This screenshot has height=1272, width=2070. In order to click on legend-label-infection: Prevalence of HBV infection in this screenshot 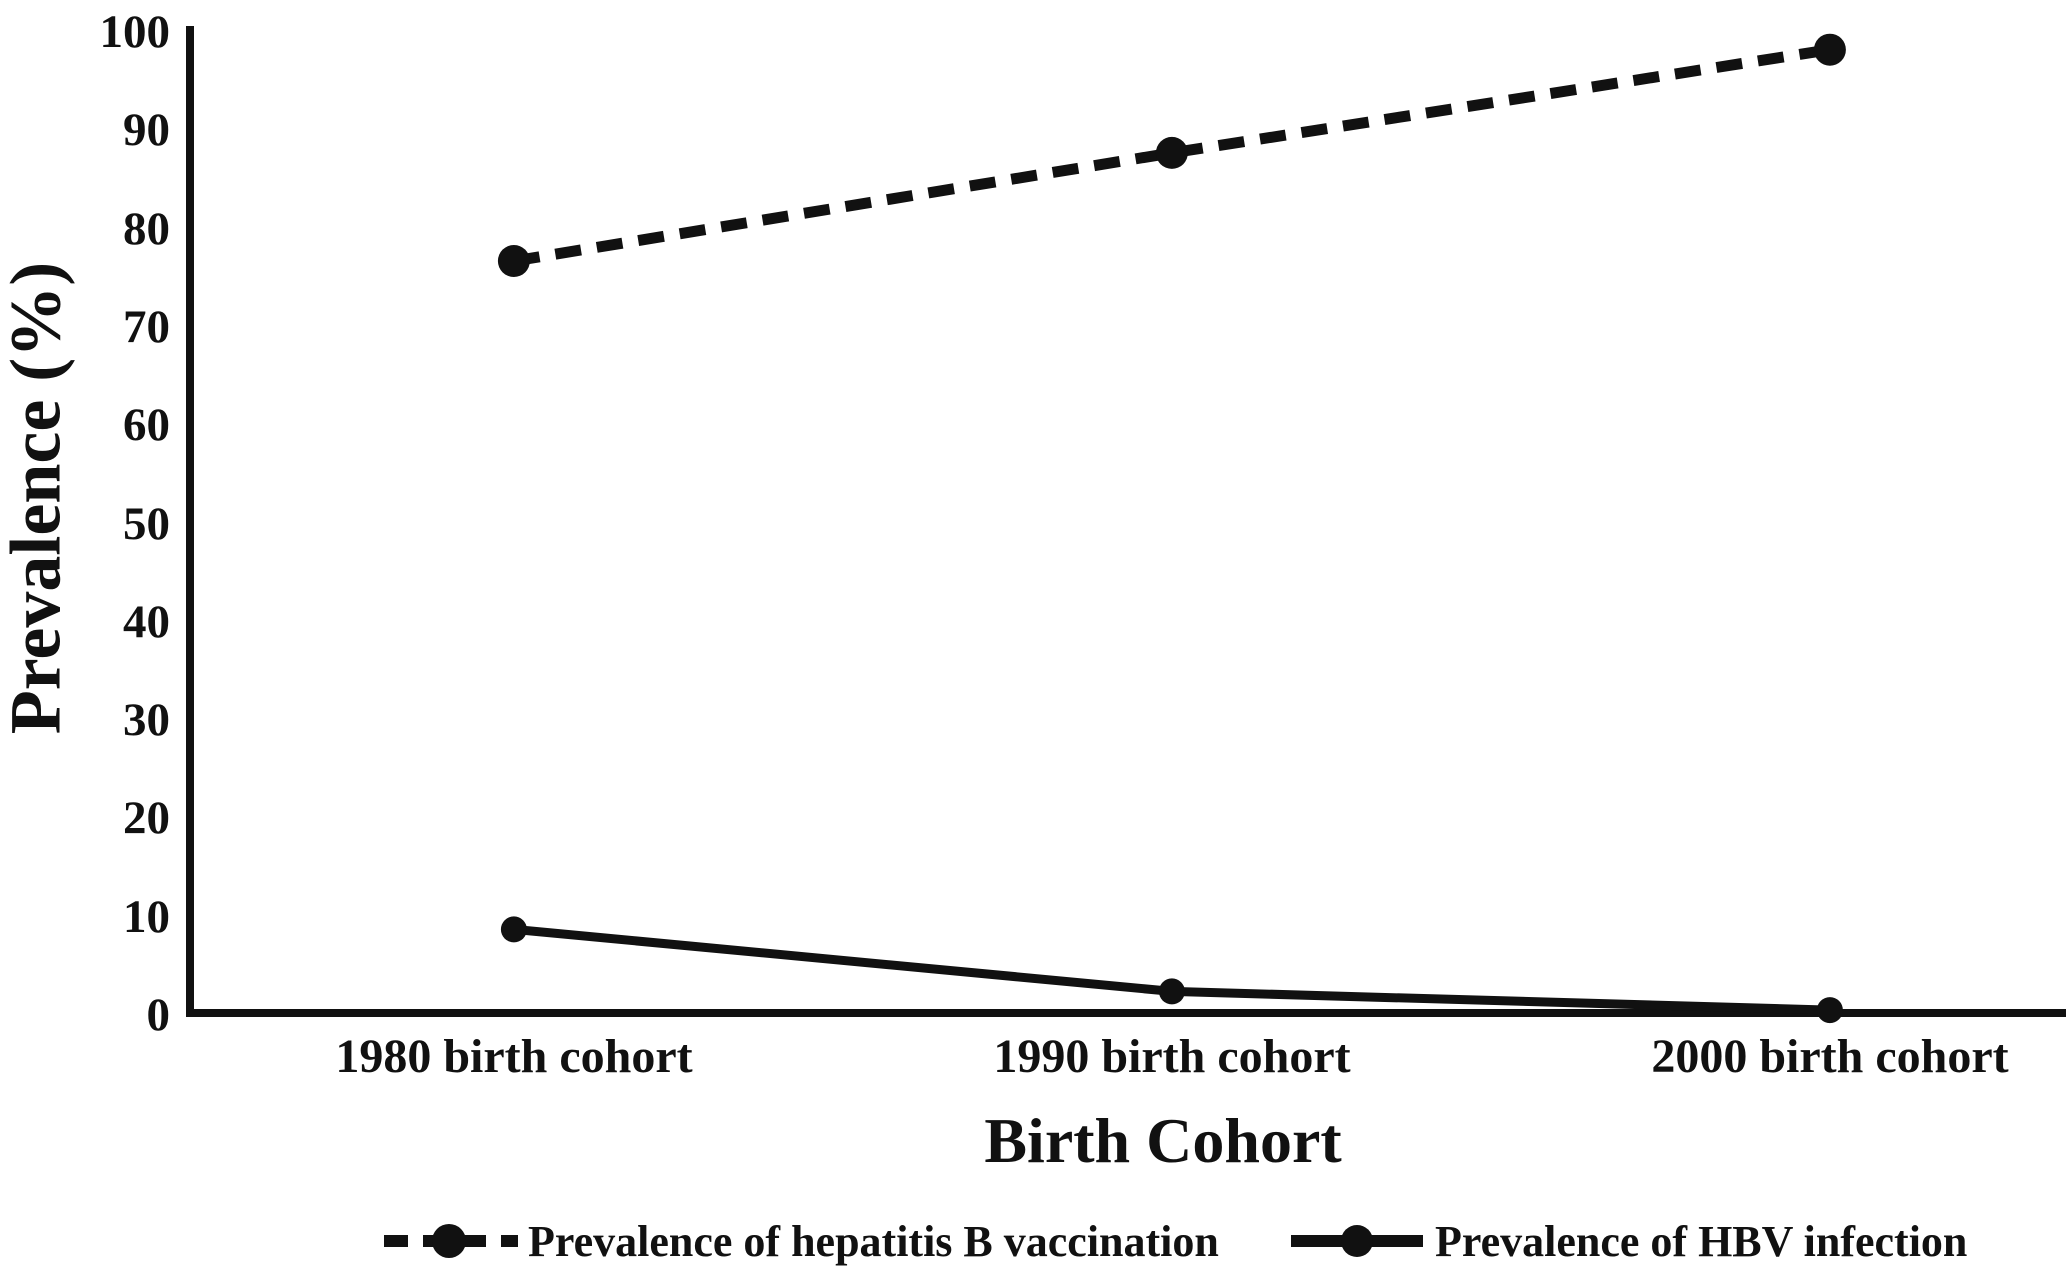, I will do `click(1701, 1241)`.